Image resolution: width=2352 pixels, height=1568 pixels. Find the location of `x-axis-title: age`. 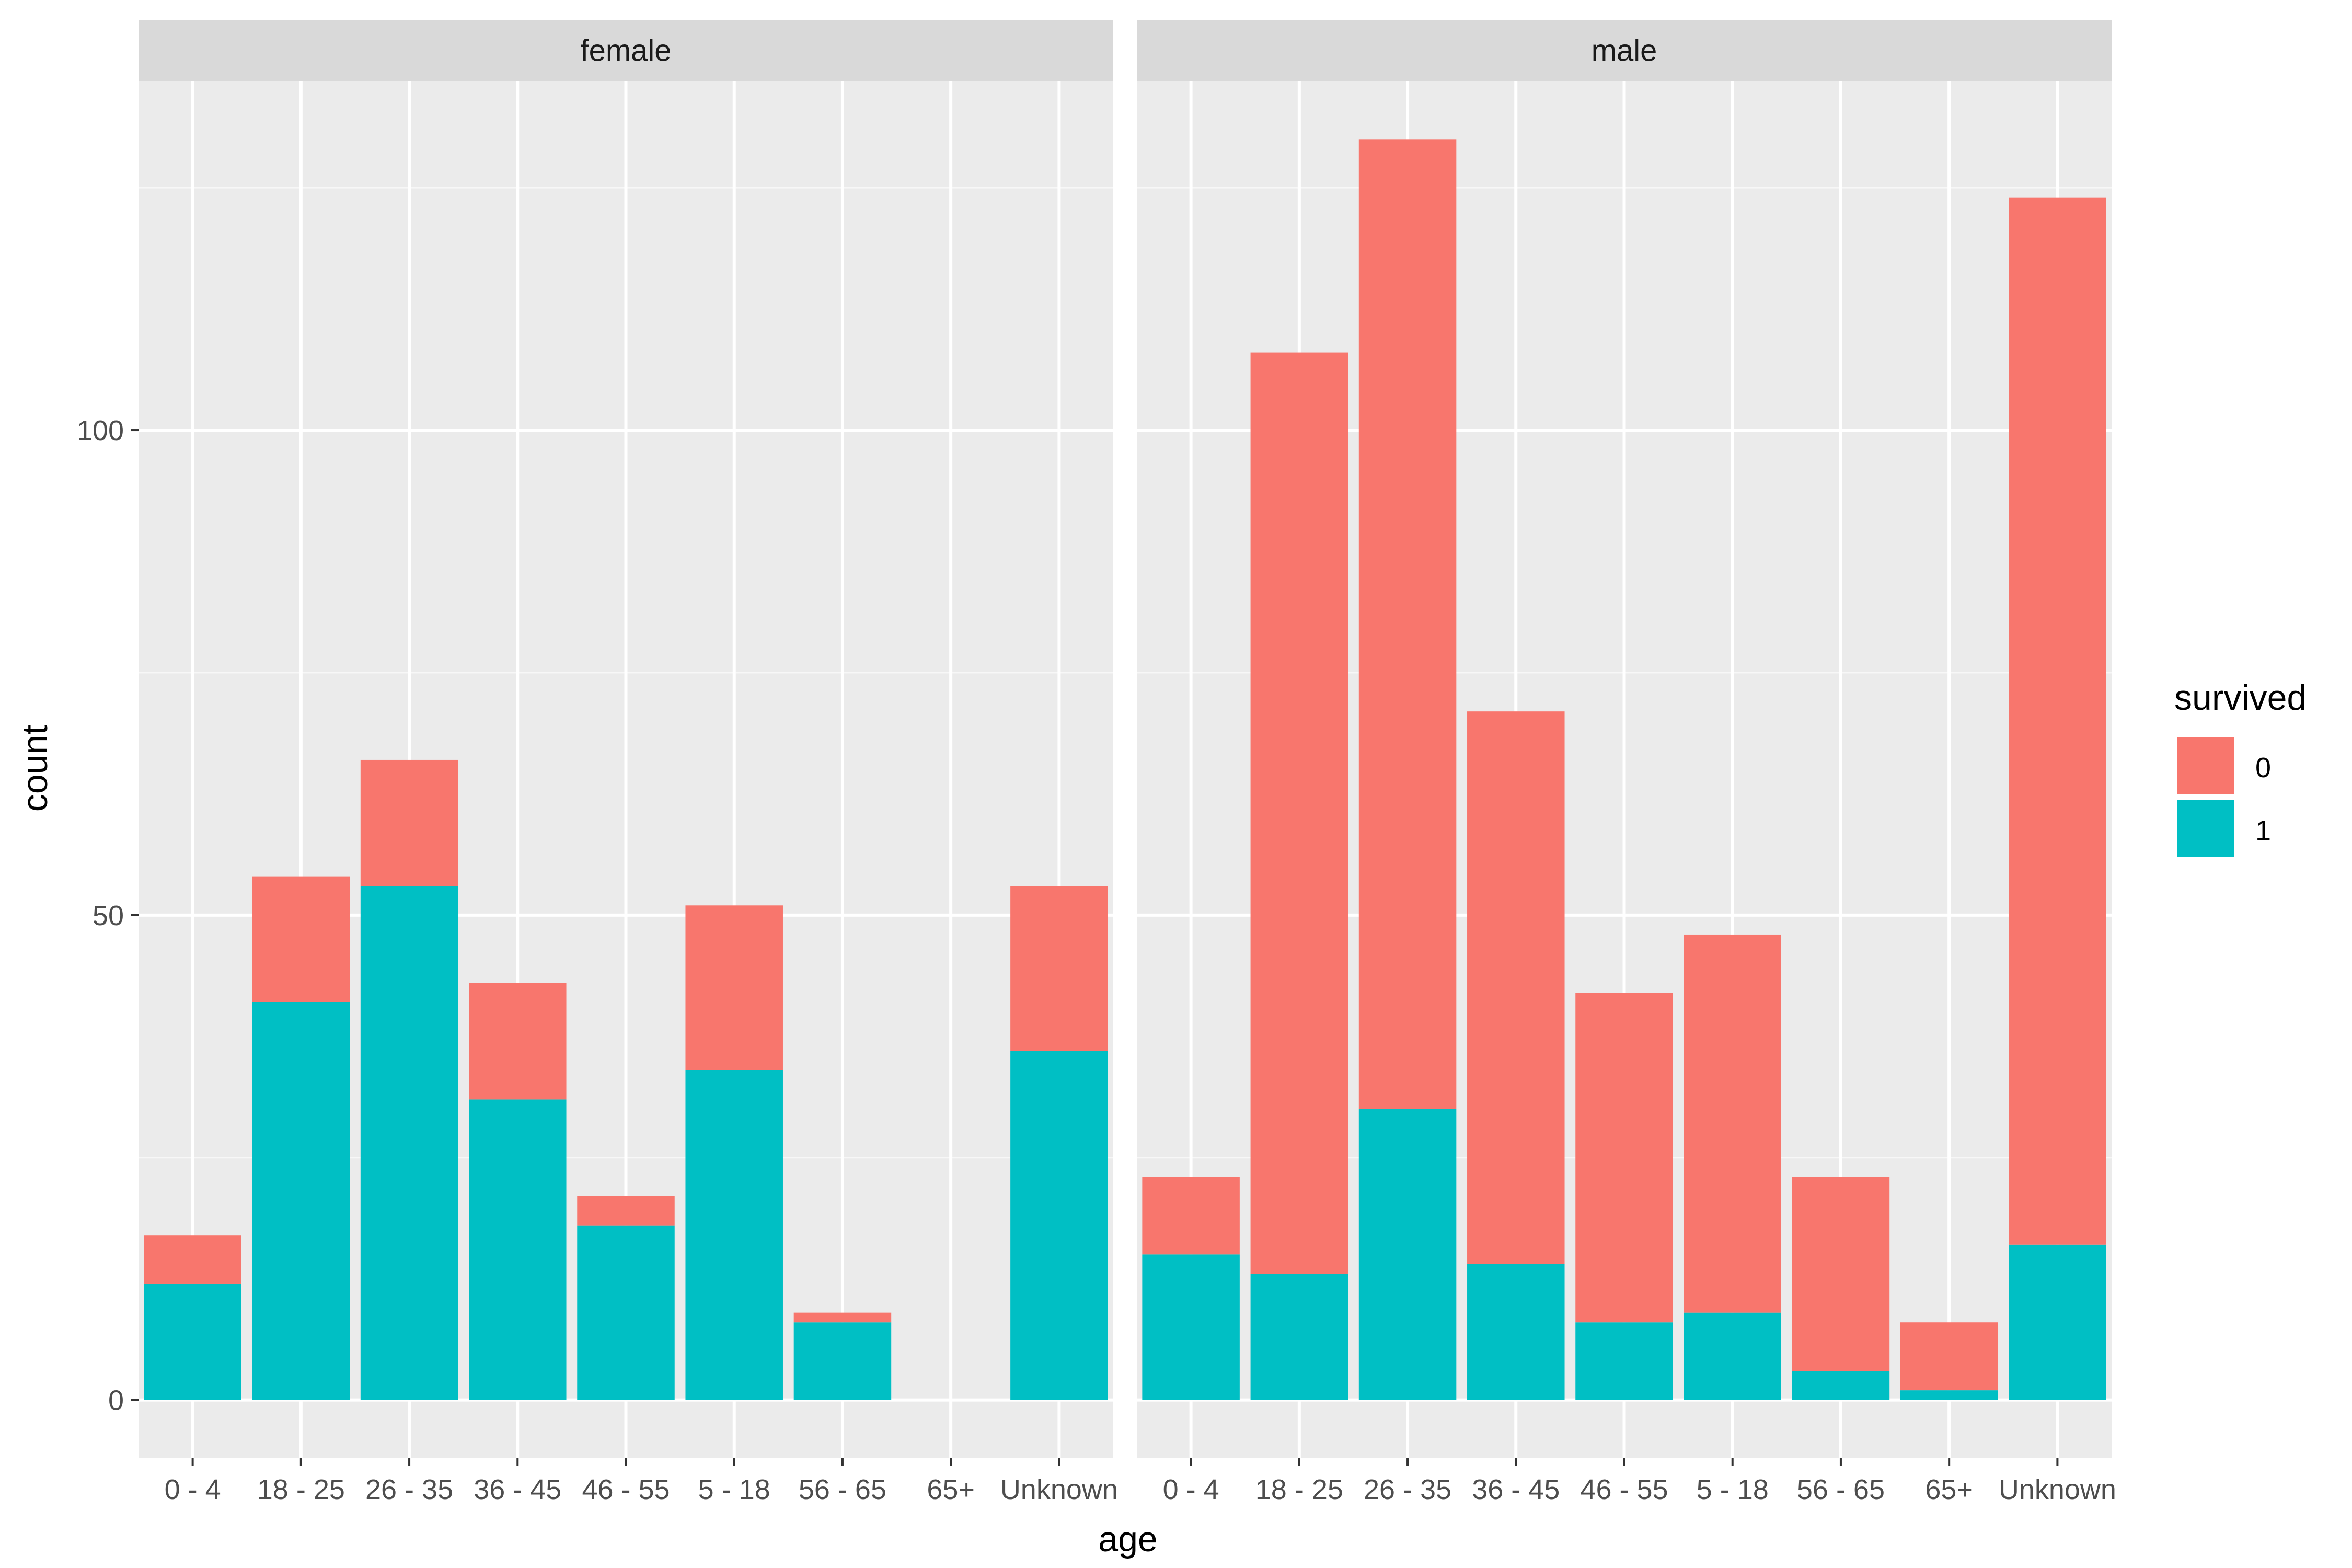

x-axis-title: age is located at coordinates (1127, 1539).